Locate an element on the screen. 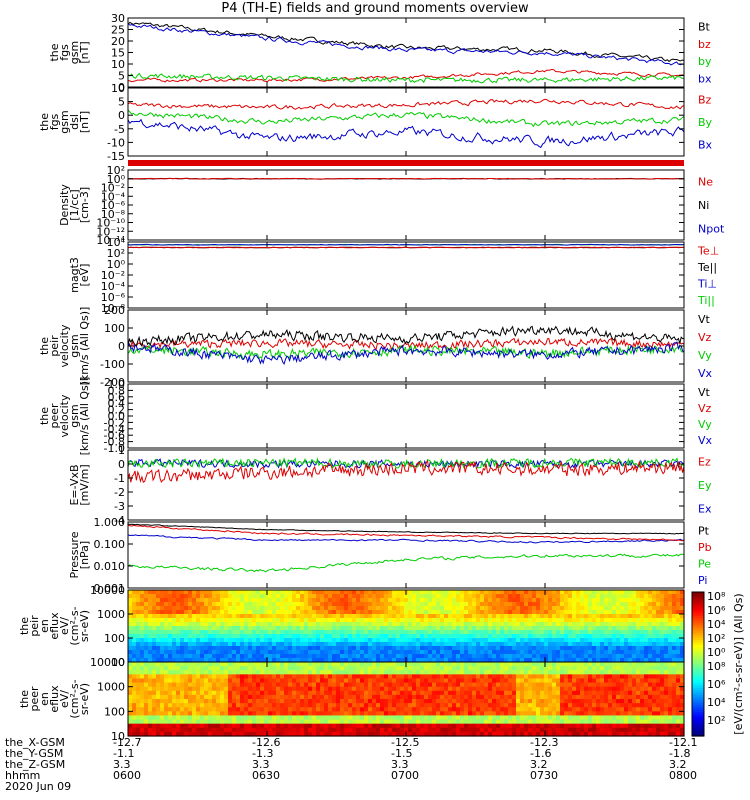 This screenshot has height=800, width=750. series-Bz is located at coordinates (406, 104).